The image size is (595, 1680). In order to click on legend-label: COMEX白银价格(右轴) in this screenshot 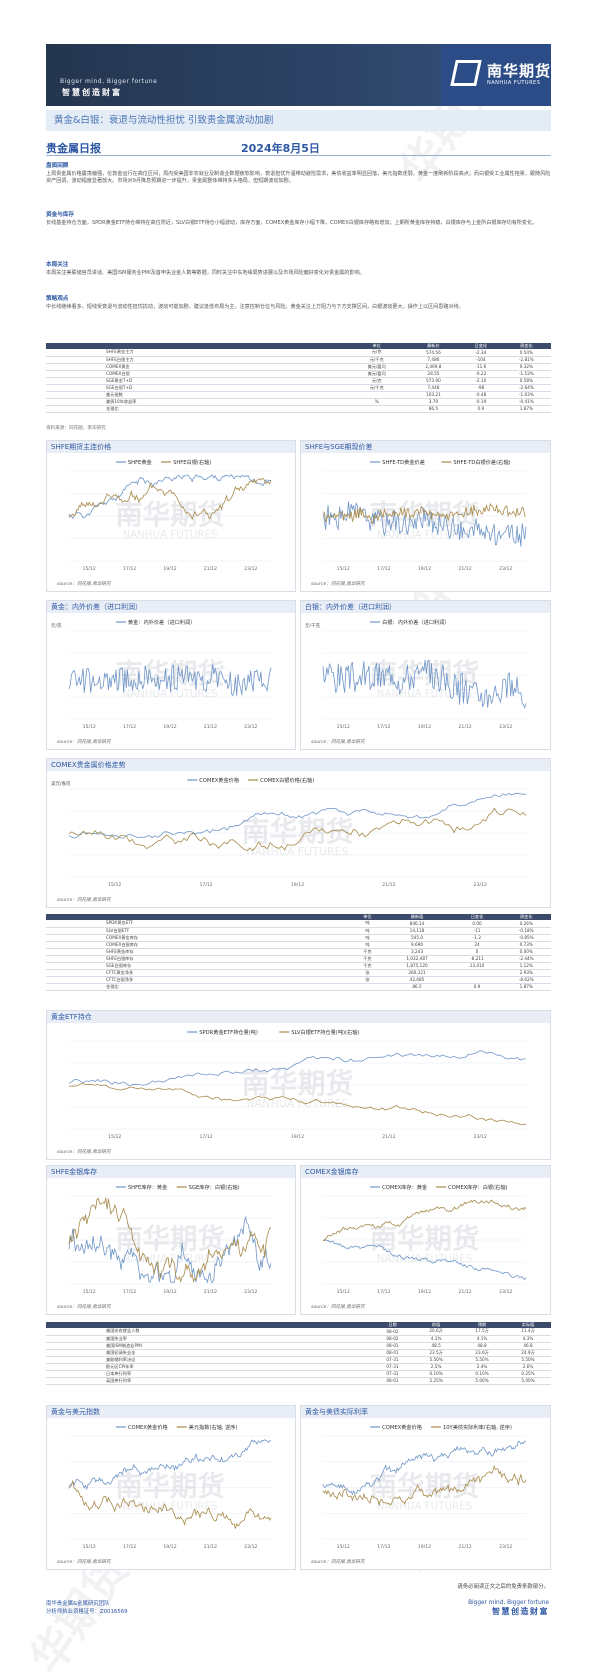, I will do `click(287, 780)`.